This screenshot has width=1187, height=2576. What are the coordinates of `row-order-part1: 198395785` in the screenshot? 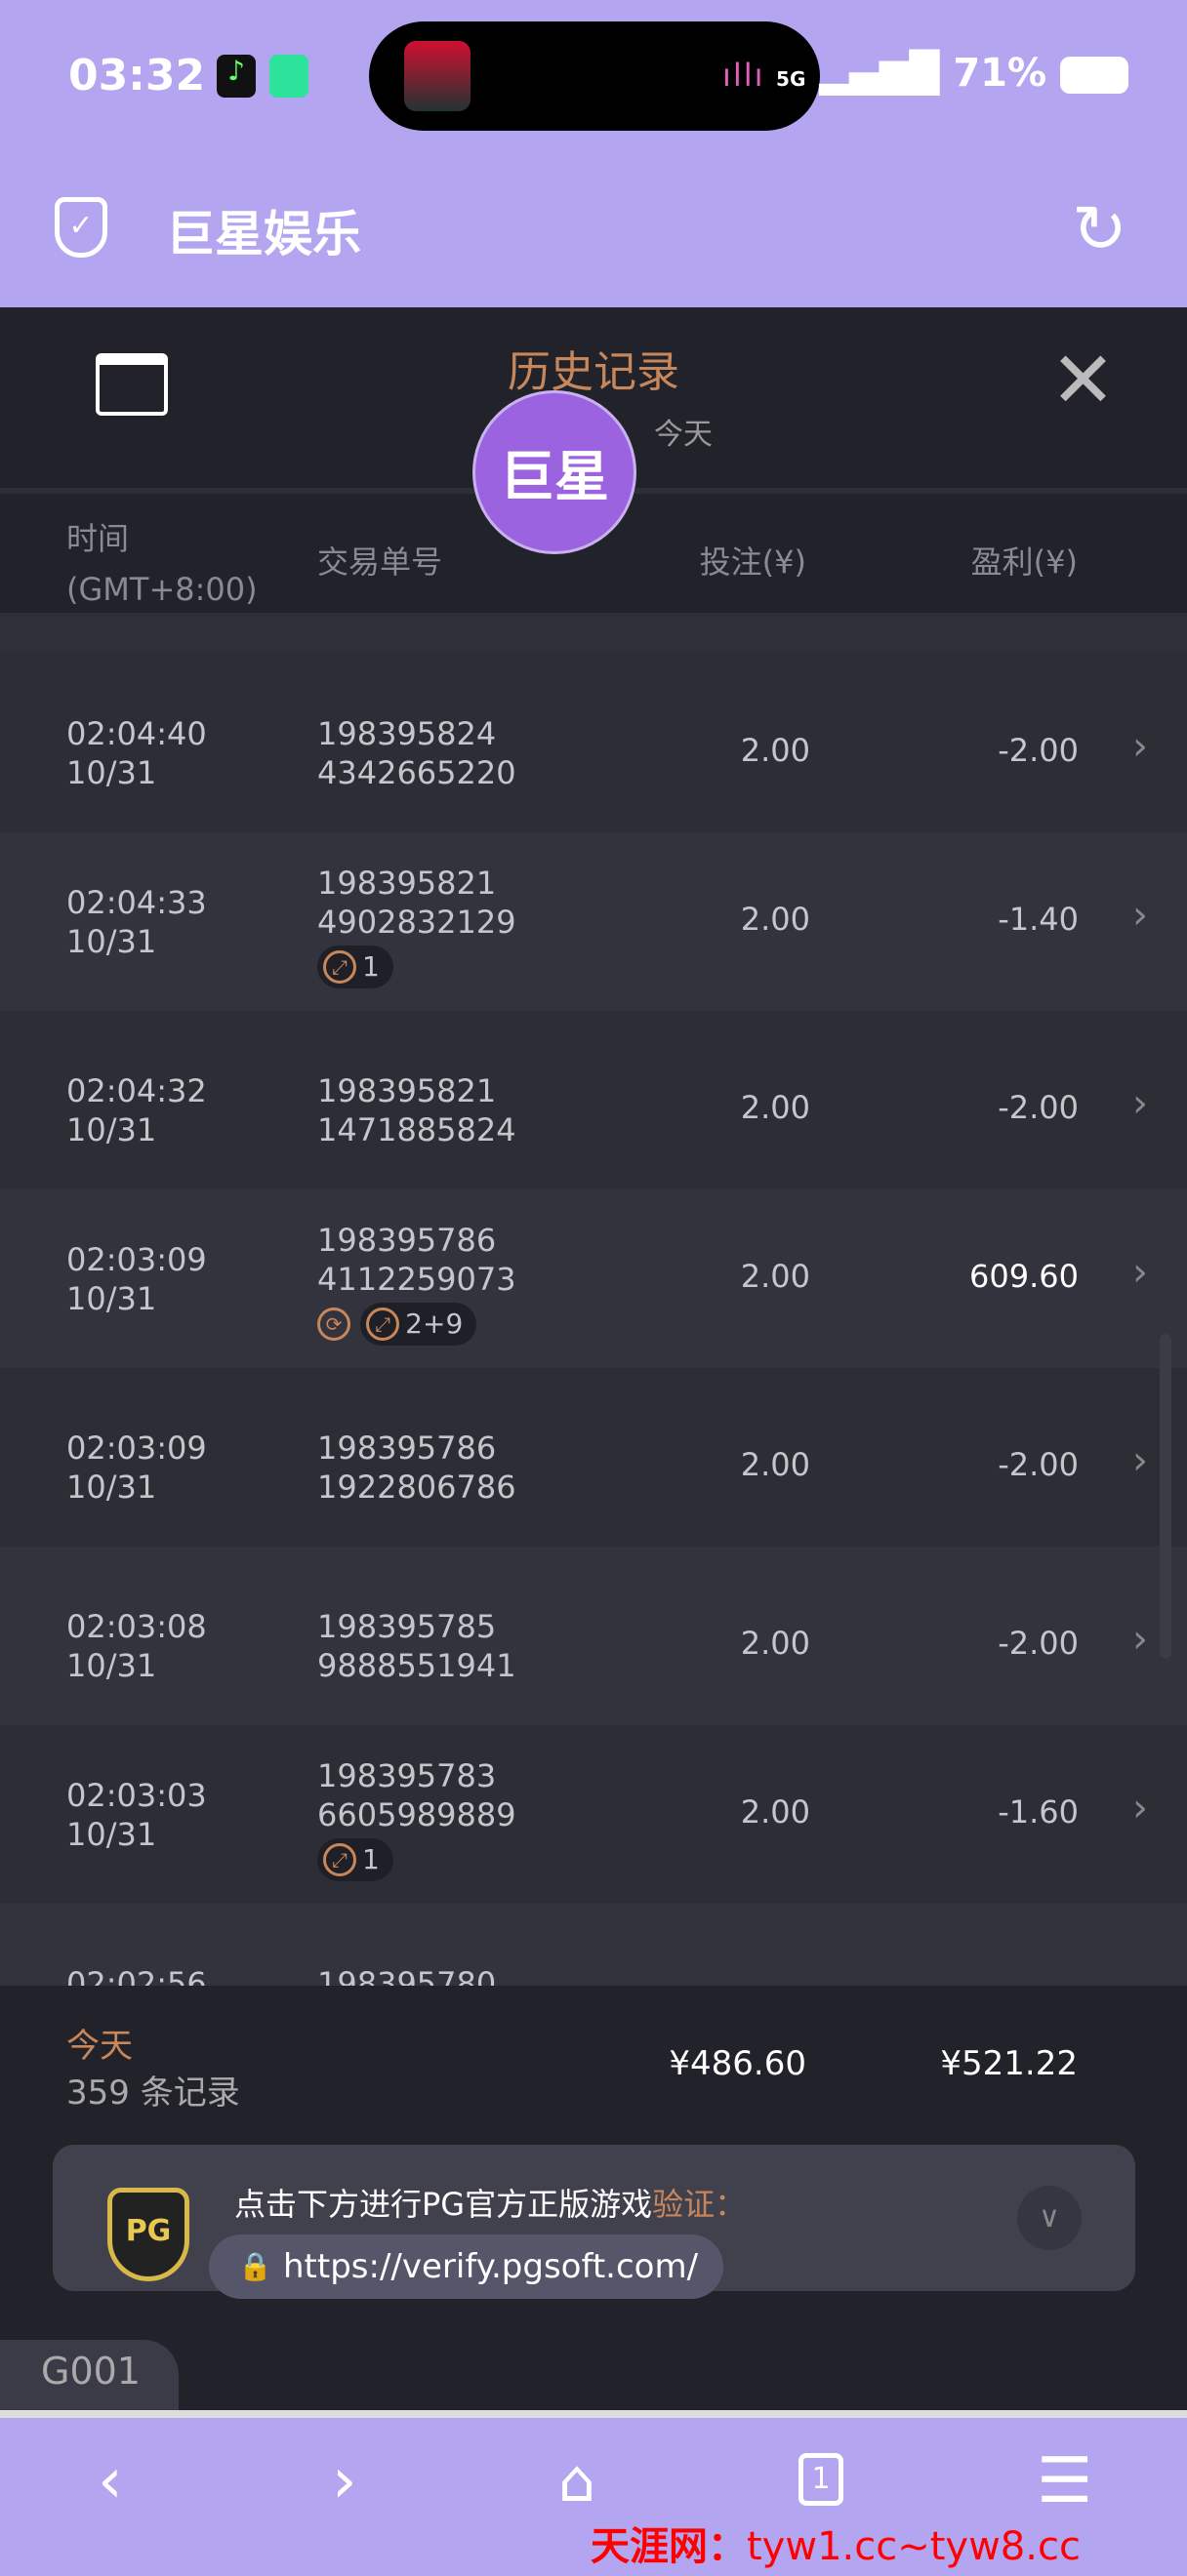 It's located at (407, 1626).